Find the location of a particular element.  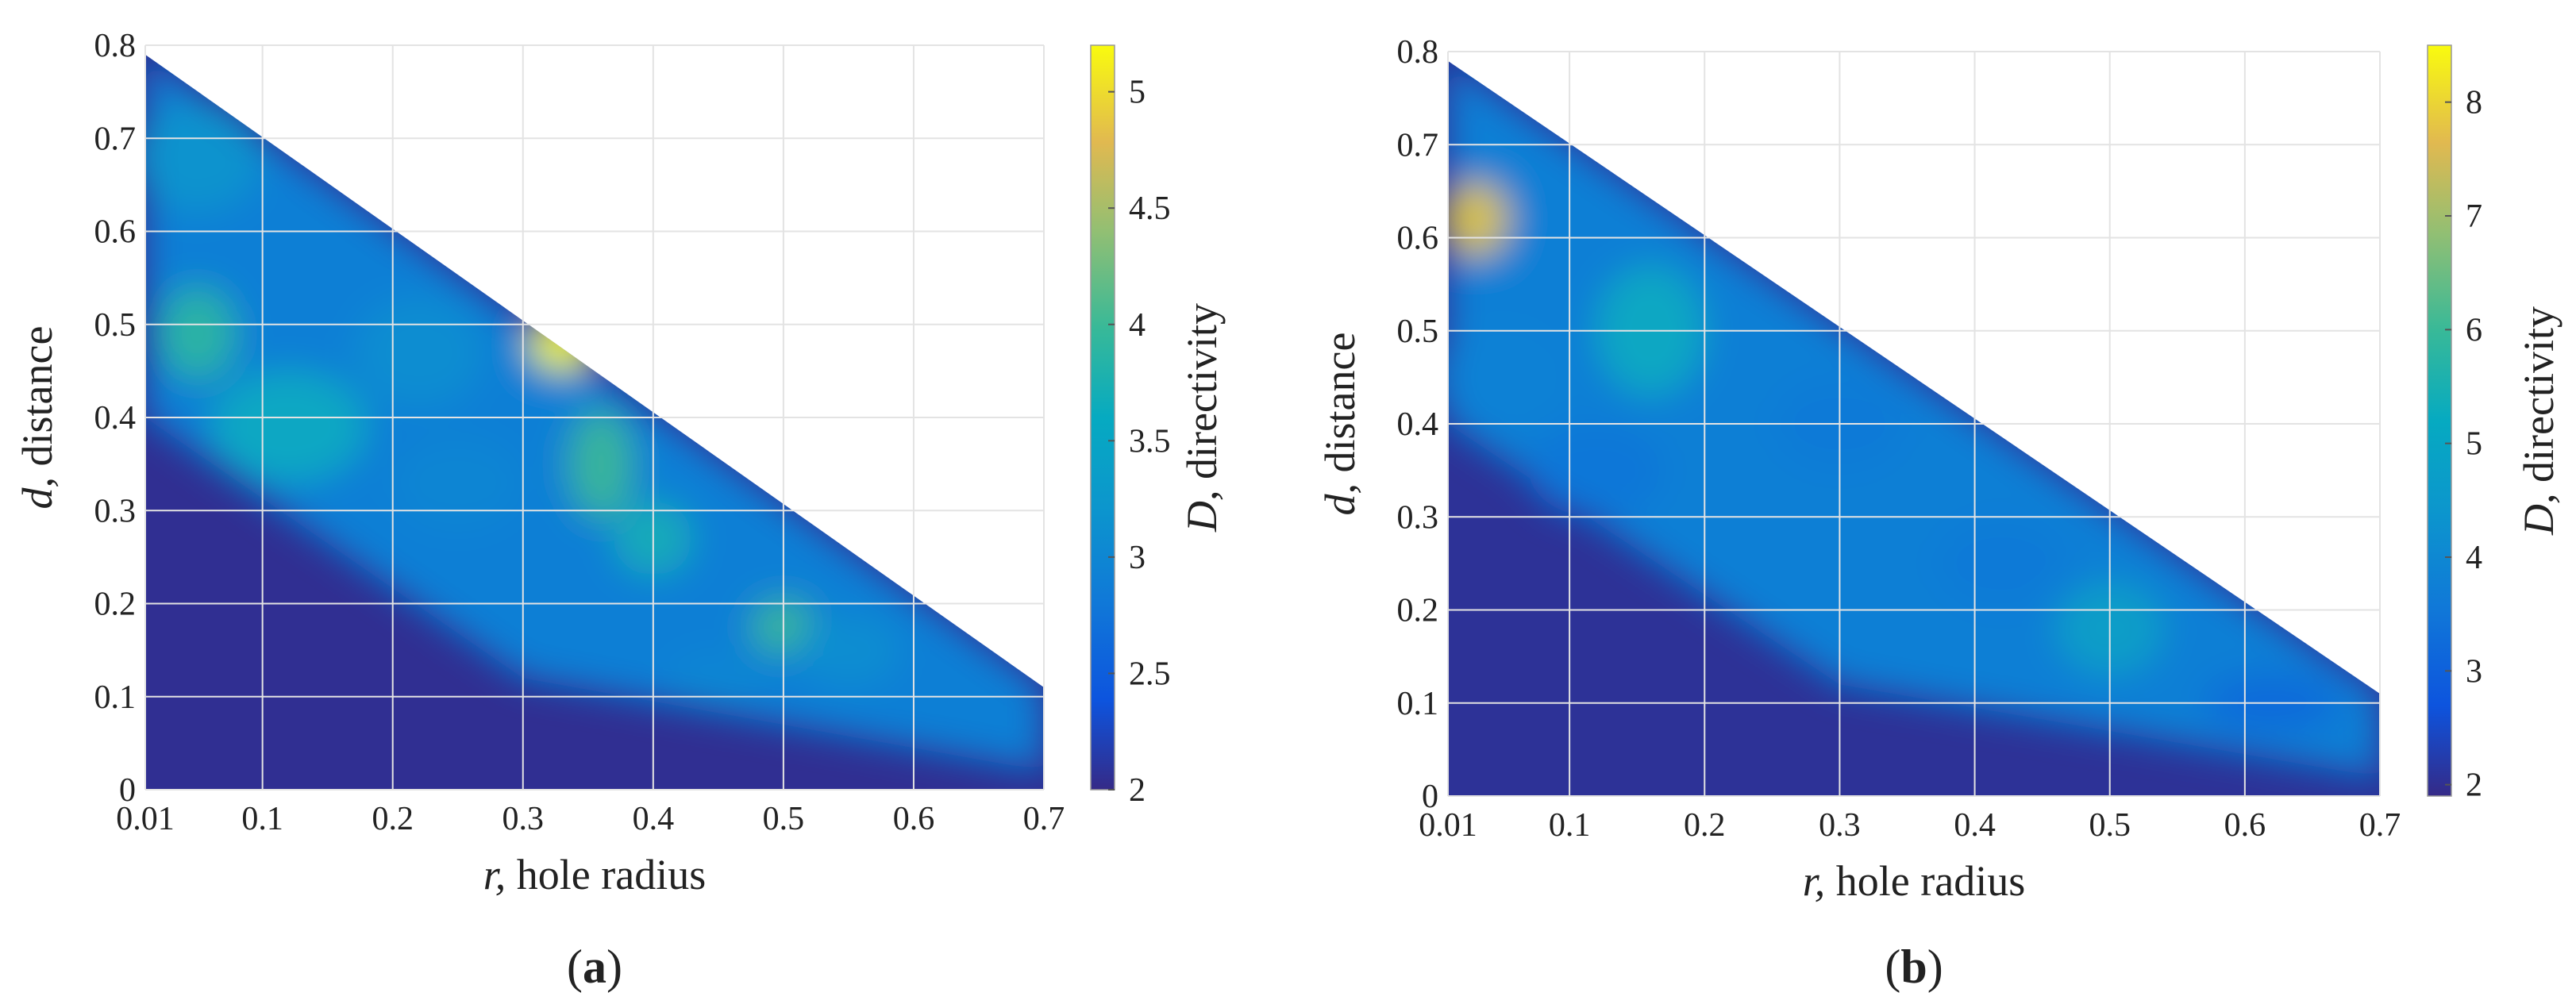

colorbar-tick-label: 6 is located at coordinates (2474, 330).